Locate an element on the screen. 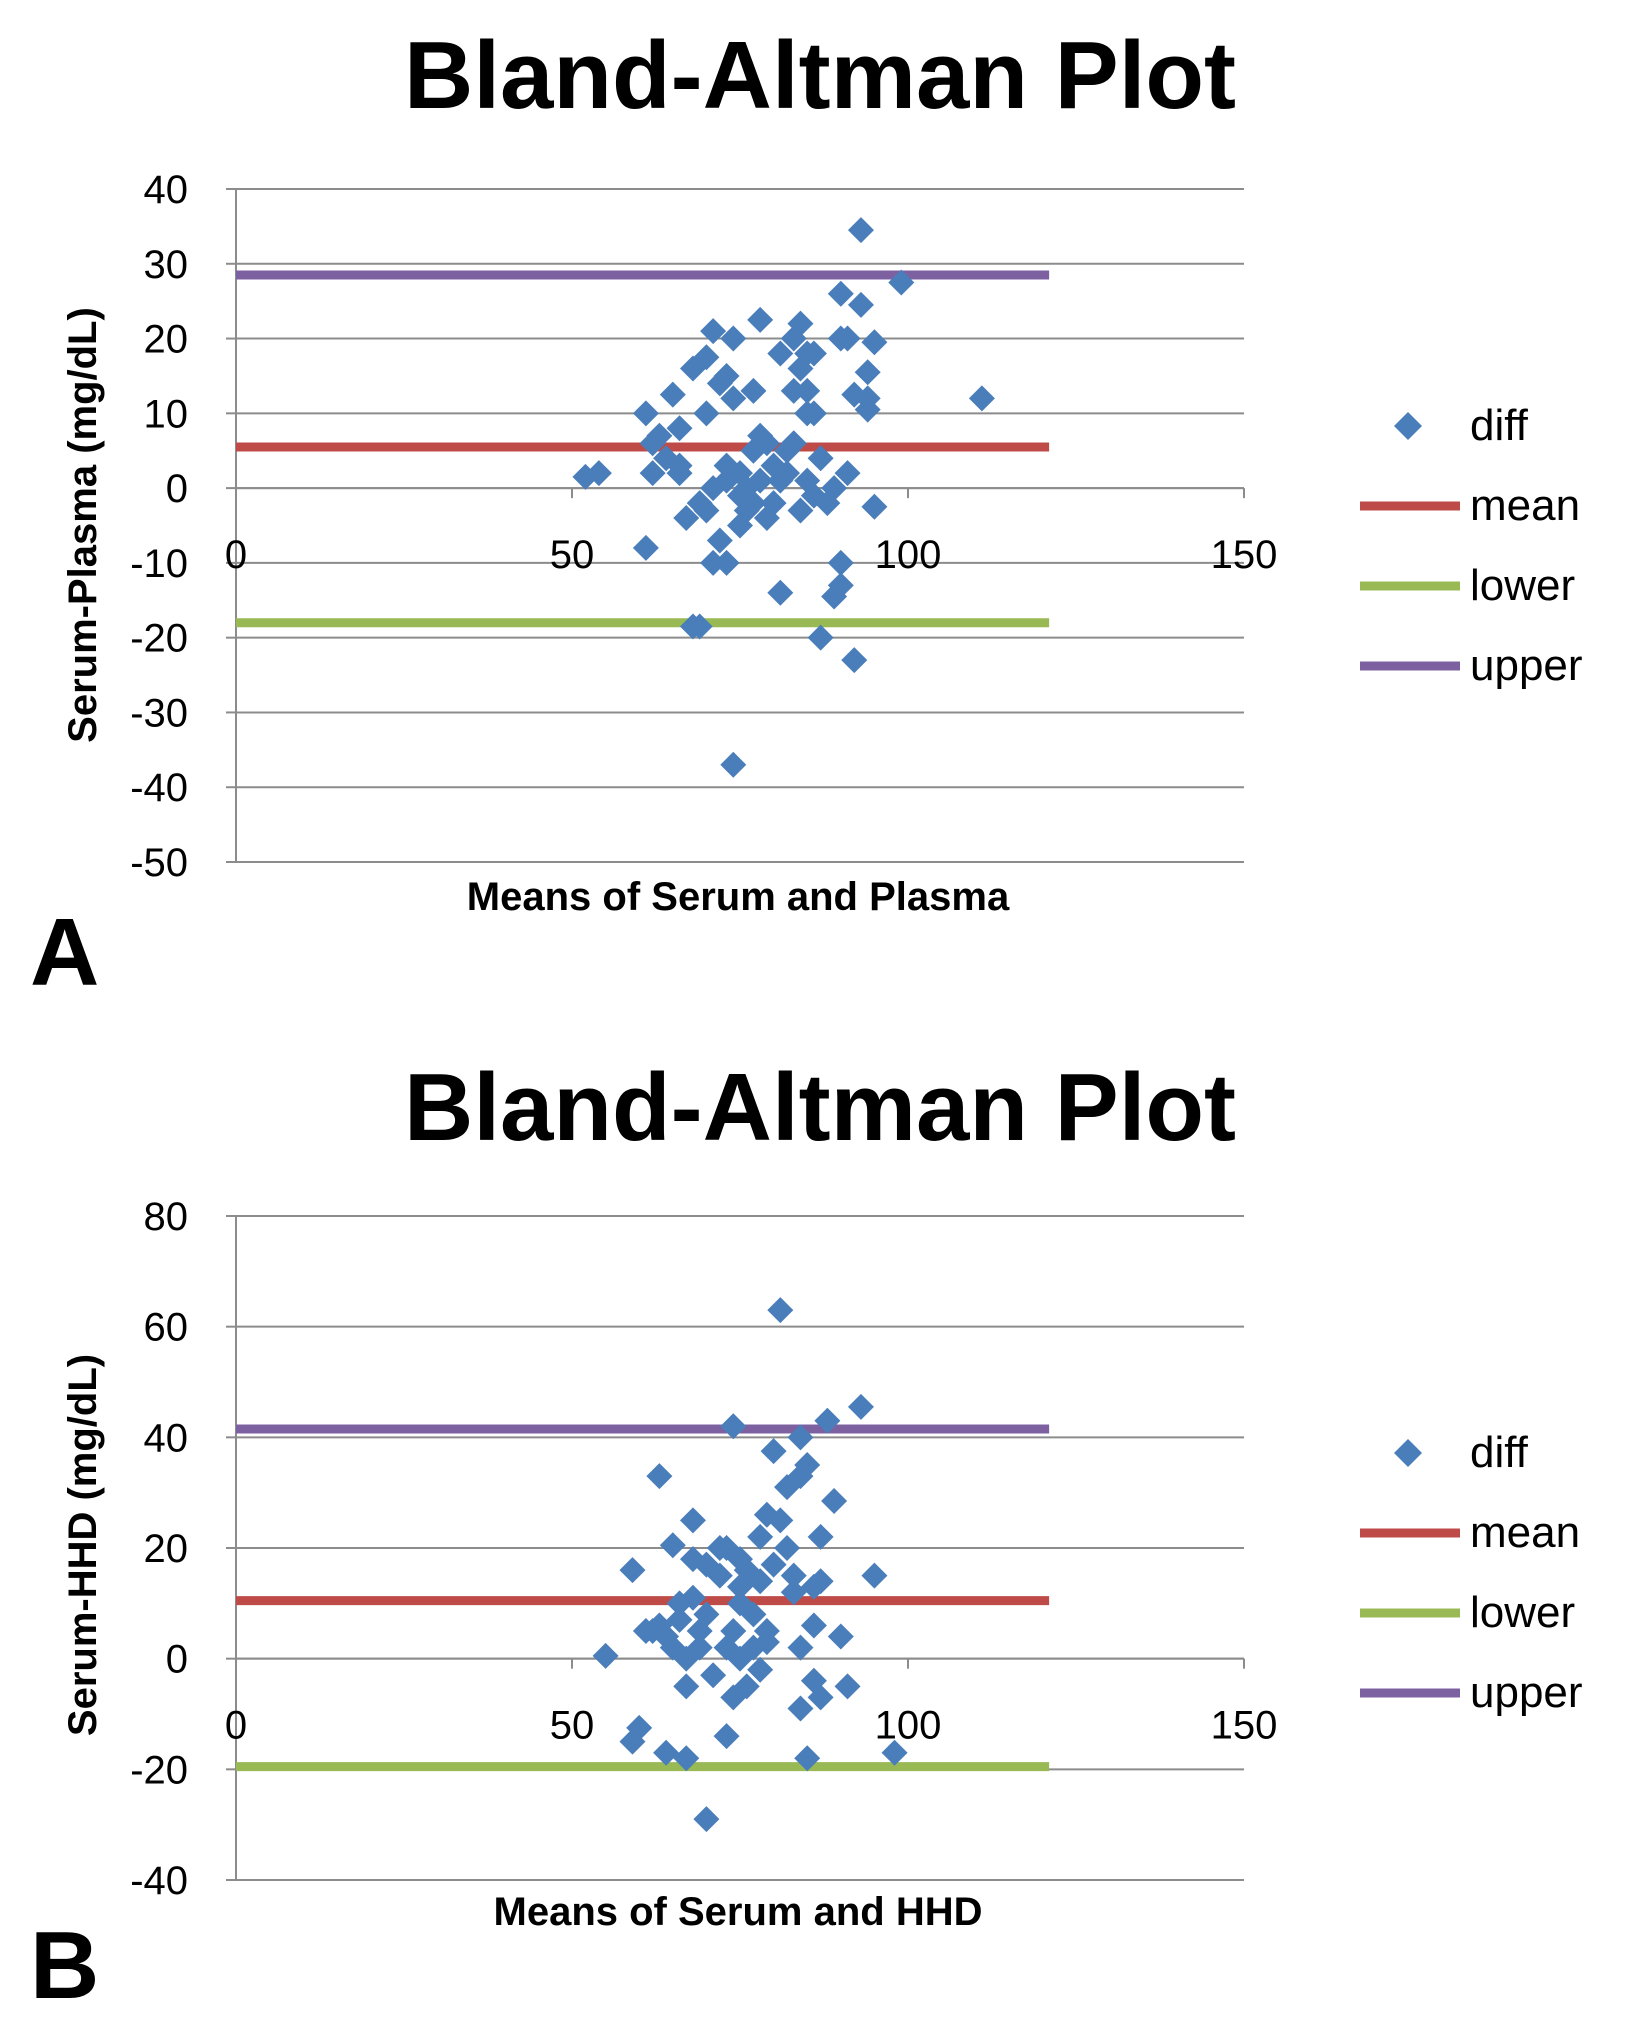 The height and width of the screenshot is (2030, 1629). chart-b-x-axis-label: Means of Serum and HHD is located at coordinates (738, 1912).